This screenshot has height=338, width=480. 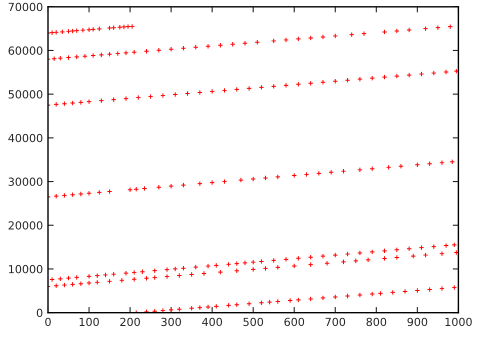 What do you see at coordinates (25, 138) in the screenshot?
I see `y-tick-label: 40000` at bounding box center [25, 138].